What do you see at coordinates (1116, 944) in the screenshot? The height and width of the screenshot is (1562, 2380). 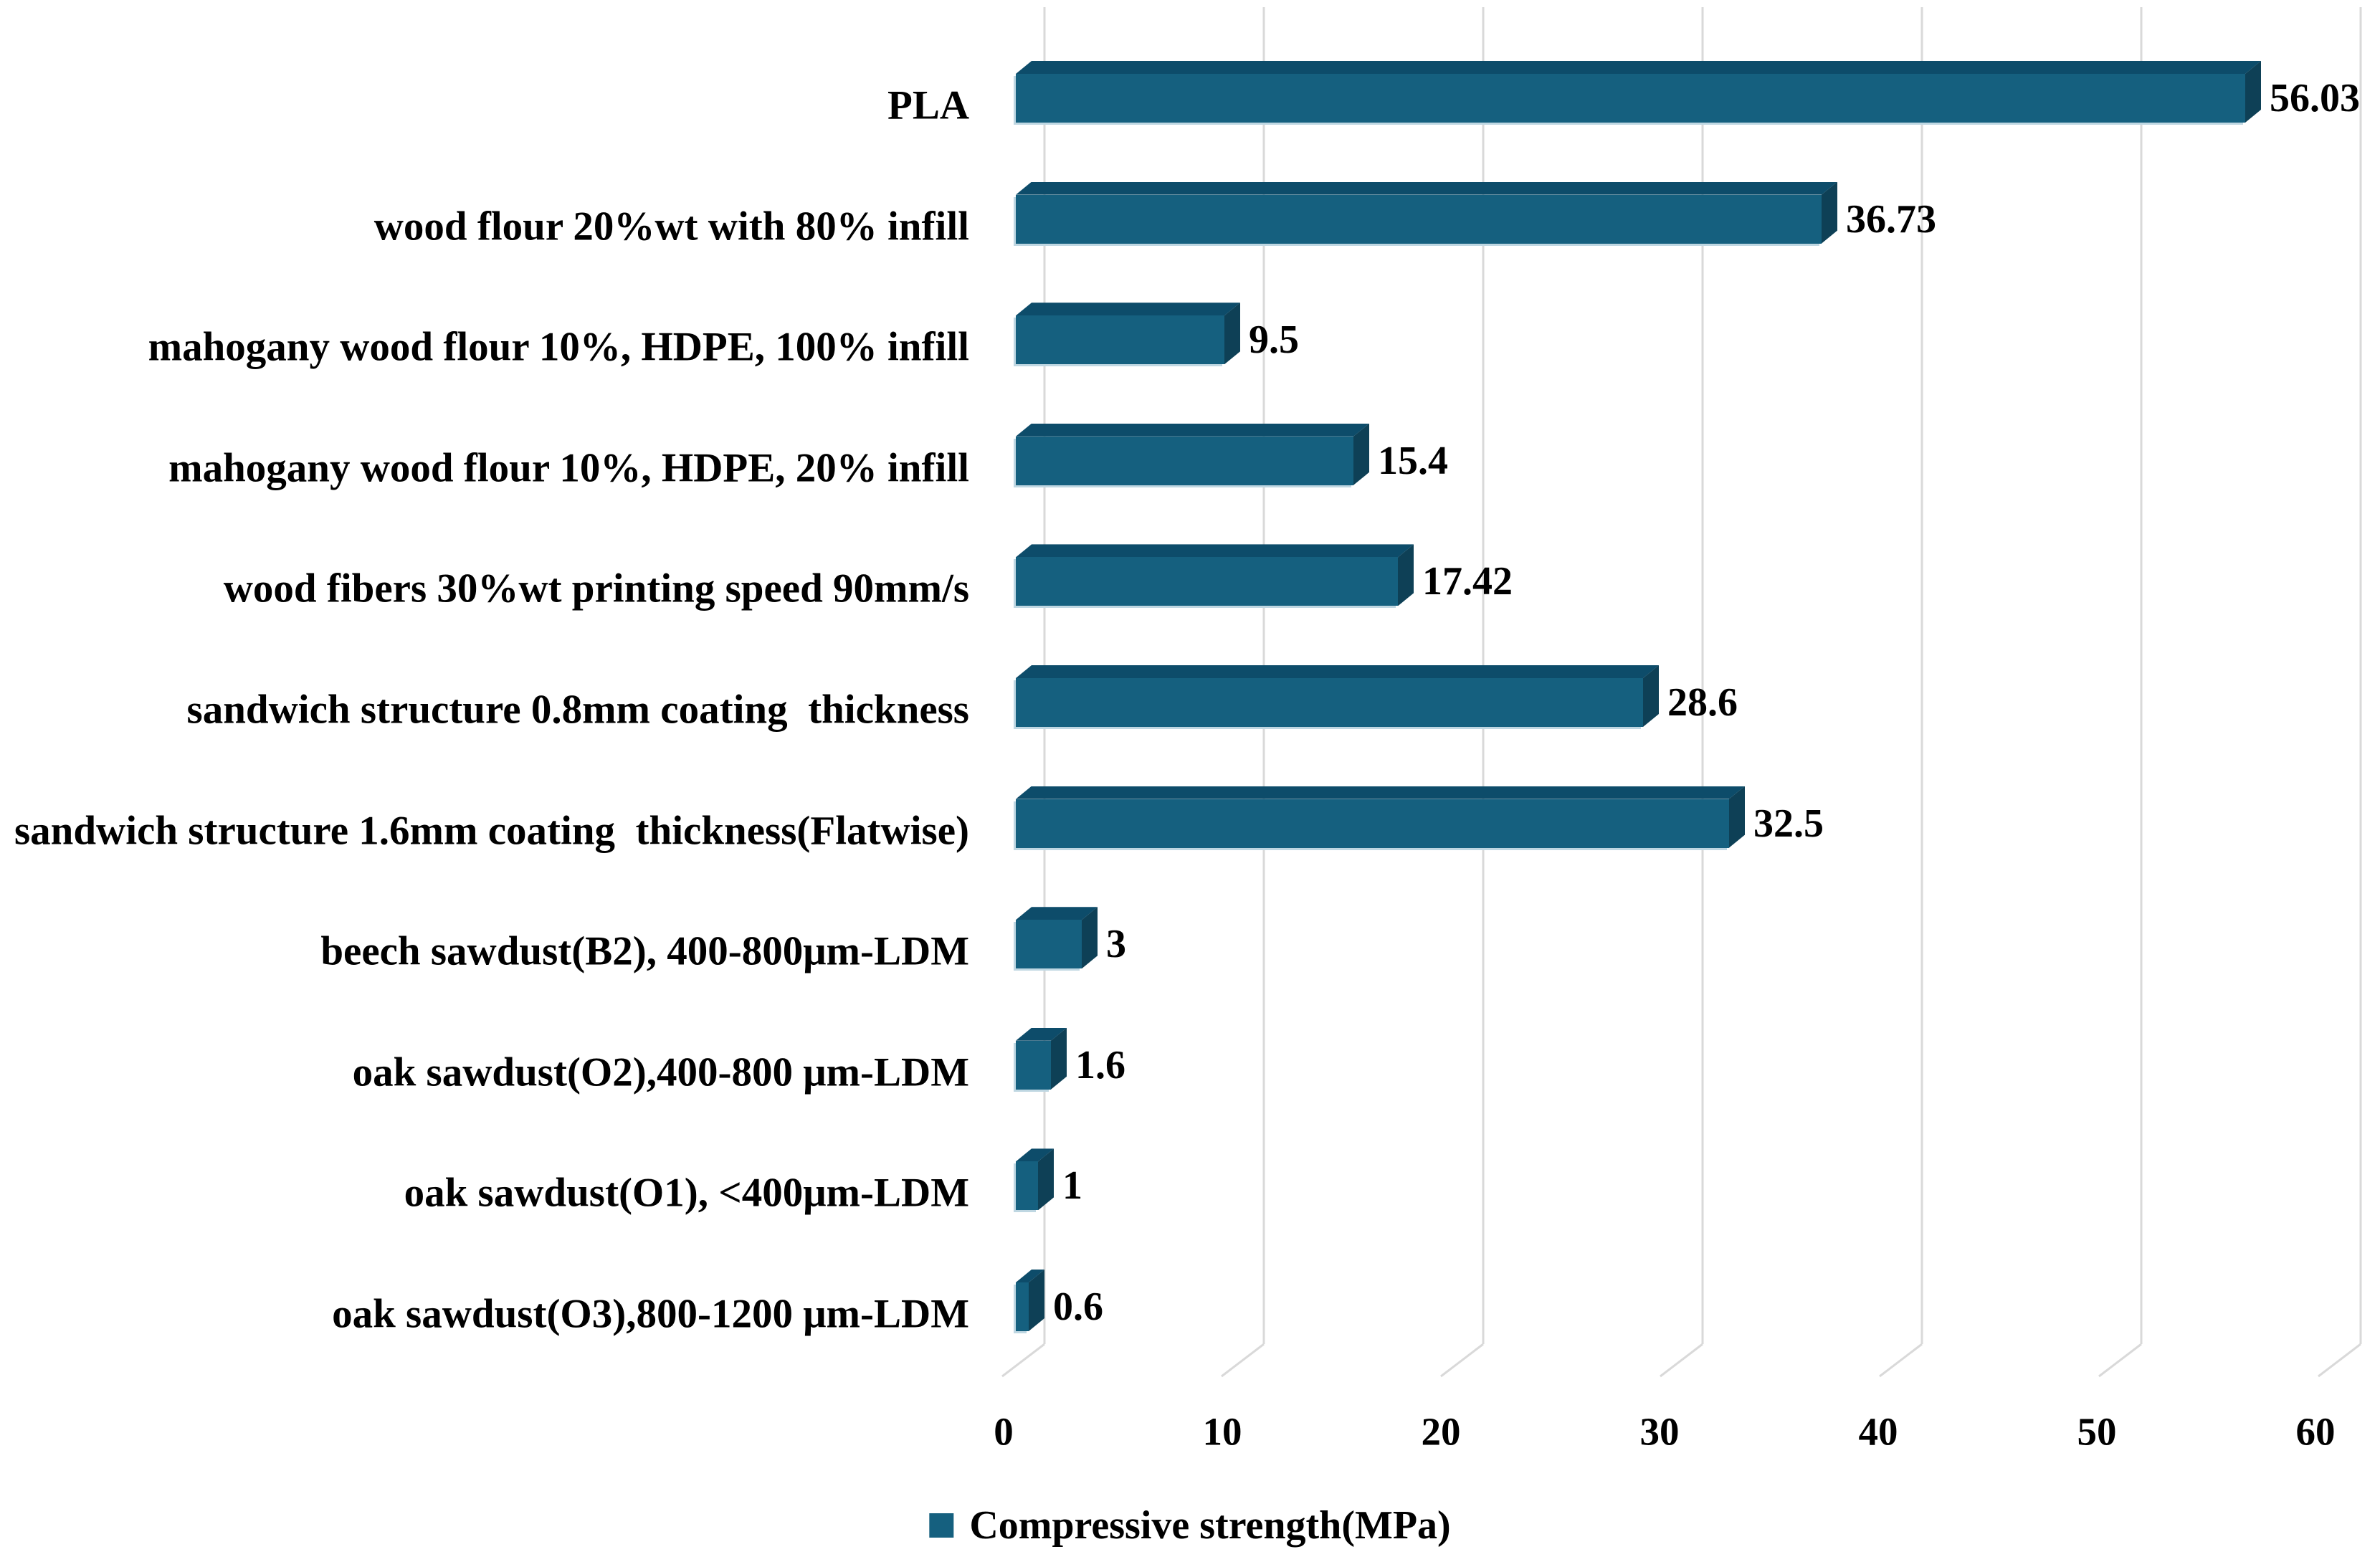 I see `value-label: 3` at bounding box center [1116, 944].